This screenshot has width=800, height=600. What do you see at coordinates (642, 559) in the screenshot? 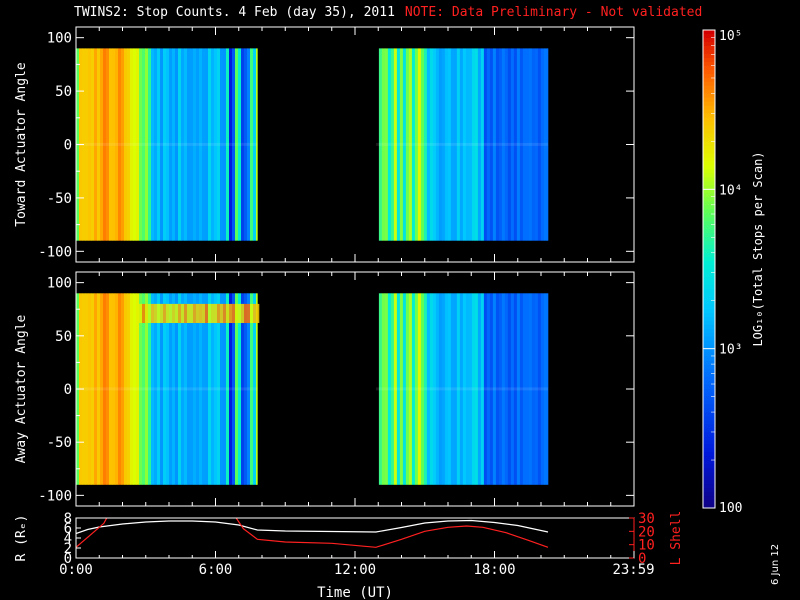
I see `lshell-ytick-label: 0` at bounding box center [642, 559].